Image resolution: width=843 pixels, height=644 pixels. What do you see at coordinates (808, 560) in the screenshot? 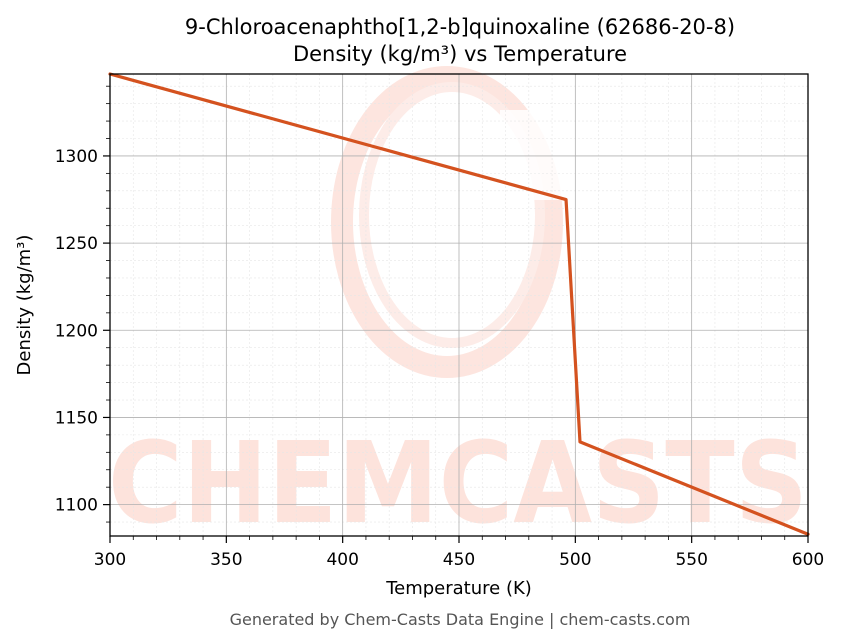
I see `x-tick-label: 600` at bounding box center [808, 560].